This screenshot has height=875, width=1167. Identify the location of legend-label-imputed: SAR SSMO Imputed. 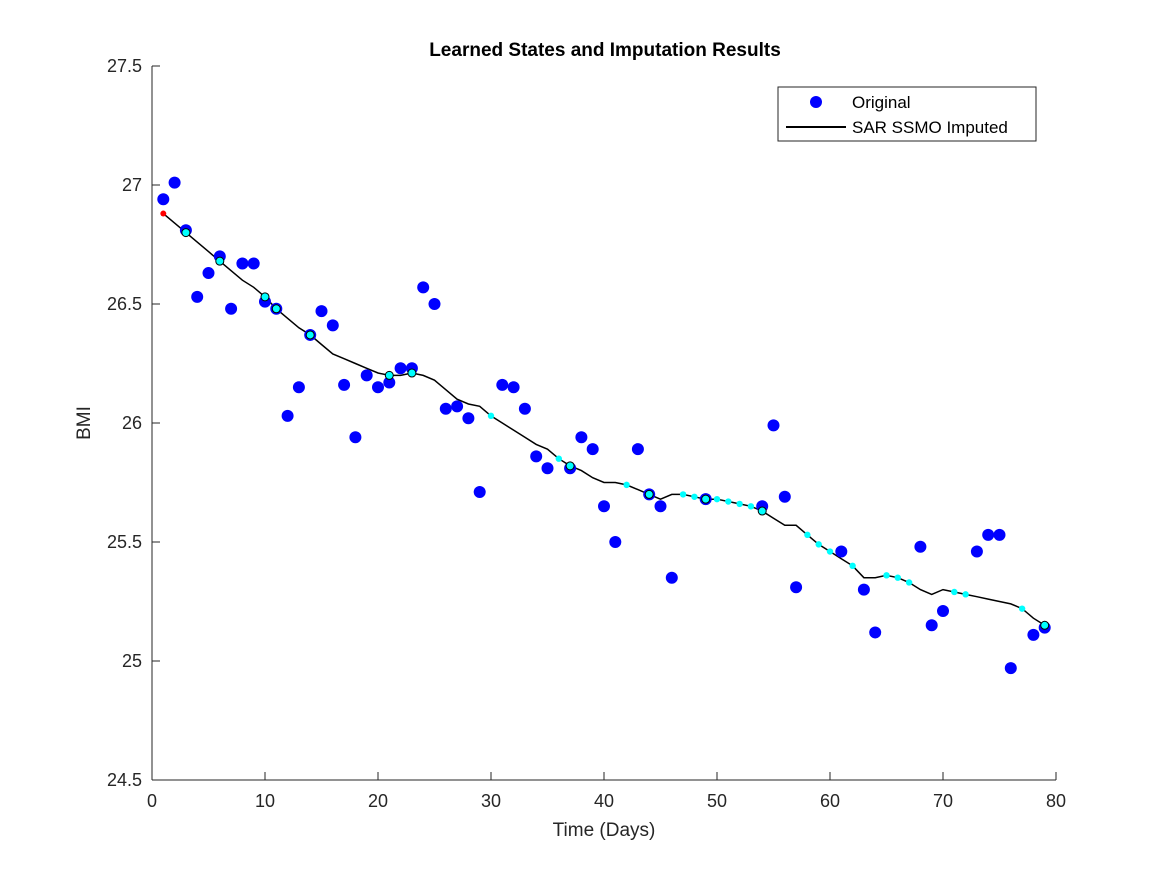
(930, 127).